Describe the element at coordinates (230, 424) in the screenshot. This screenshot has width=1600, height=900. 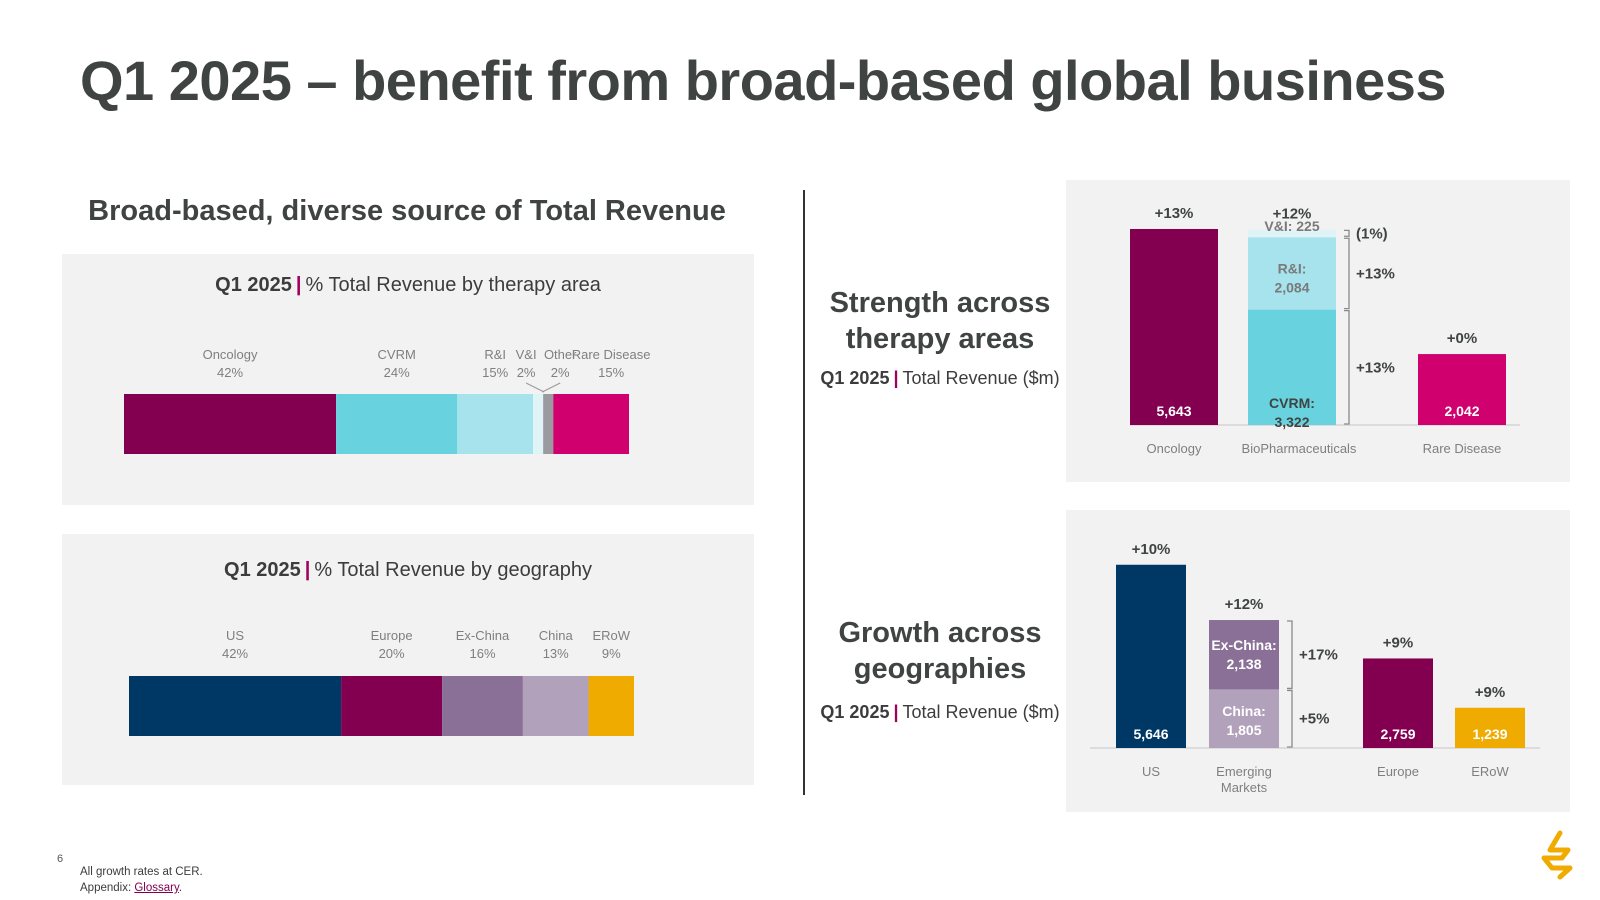
I see `share-segment-oncology` at that location.